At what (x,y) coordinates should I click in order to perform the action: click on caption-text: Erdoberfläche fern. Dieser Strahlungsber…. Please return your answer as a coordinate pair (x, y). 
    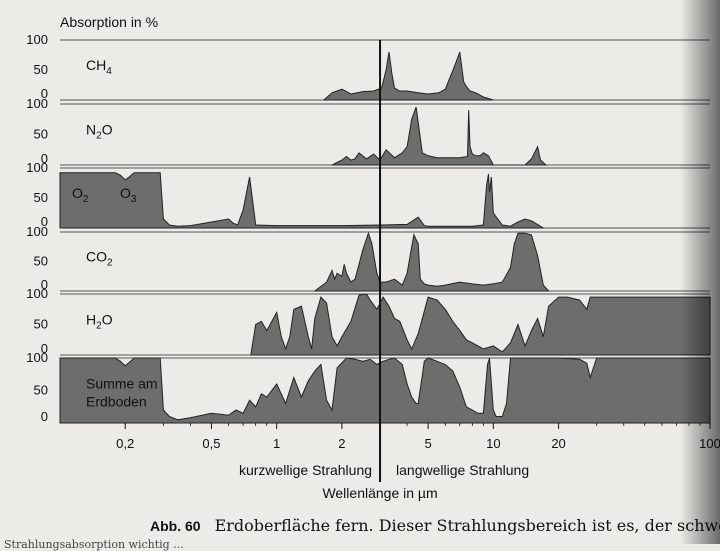
    Looking at the image, I should click on (467, 525).